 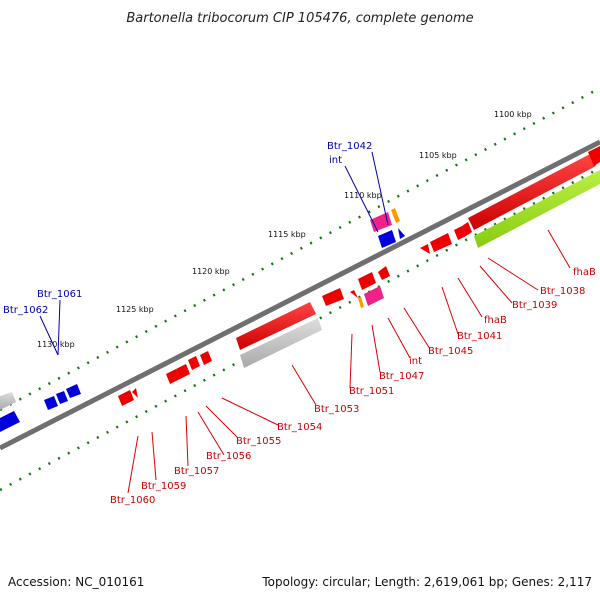 I want to click on kbp-label-1110: 1110 kbp, so click(x=363, y=195).